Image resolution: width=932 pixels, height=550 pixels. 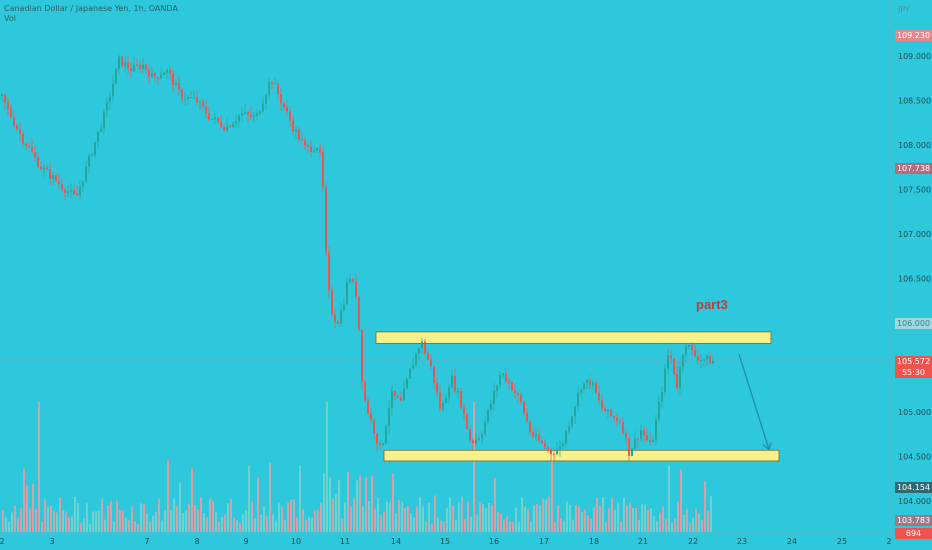 What do you see at coordinates (345, 541) in the screenshot?
I see `x-tick-label: 11` at bounding box center [345, 541].